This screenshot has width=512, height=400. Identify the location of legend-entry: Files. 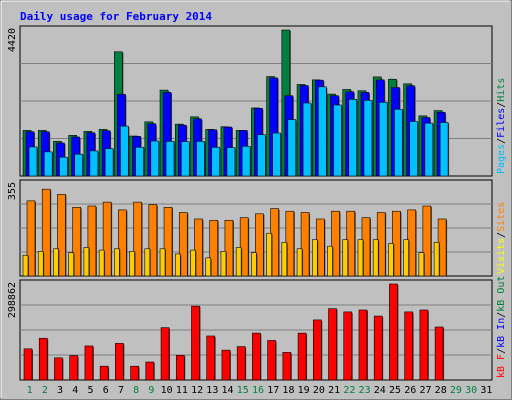
(501, 123).